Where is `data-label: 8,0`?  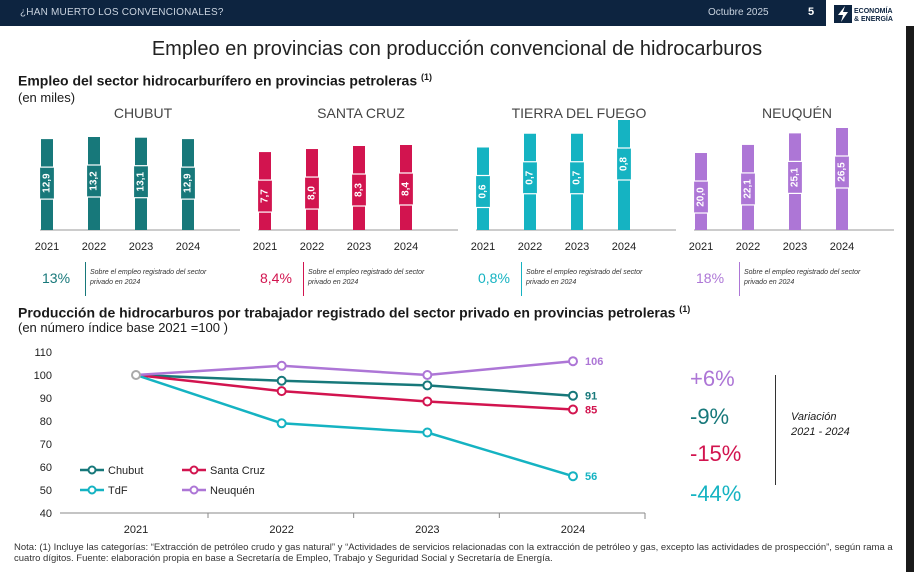
data-label: 8,0 is located at coordinates (312, 193).